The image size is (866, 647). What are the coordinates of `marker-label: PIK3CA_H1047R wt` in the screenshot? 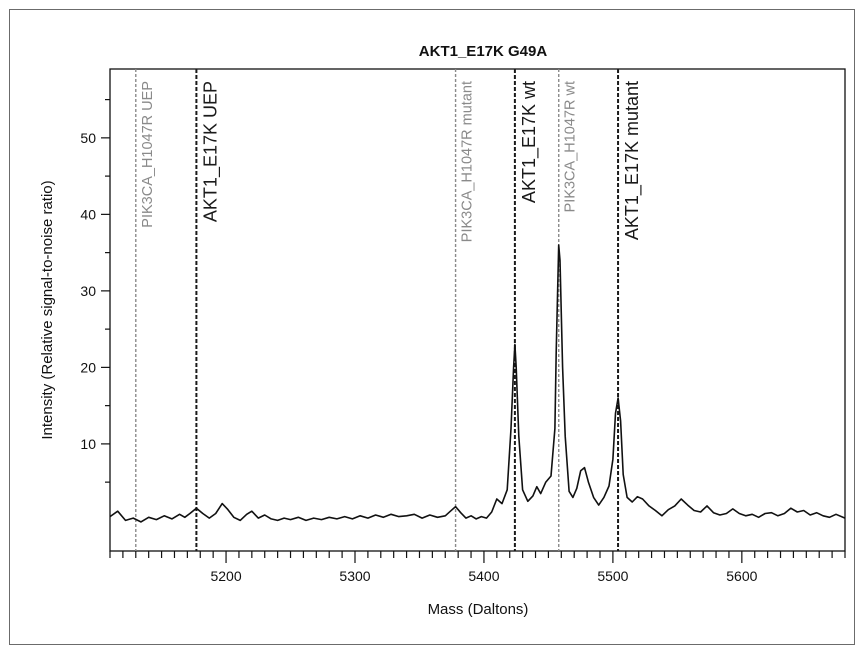 It's located at (571, 146).